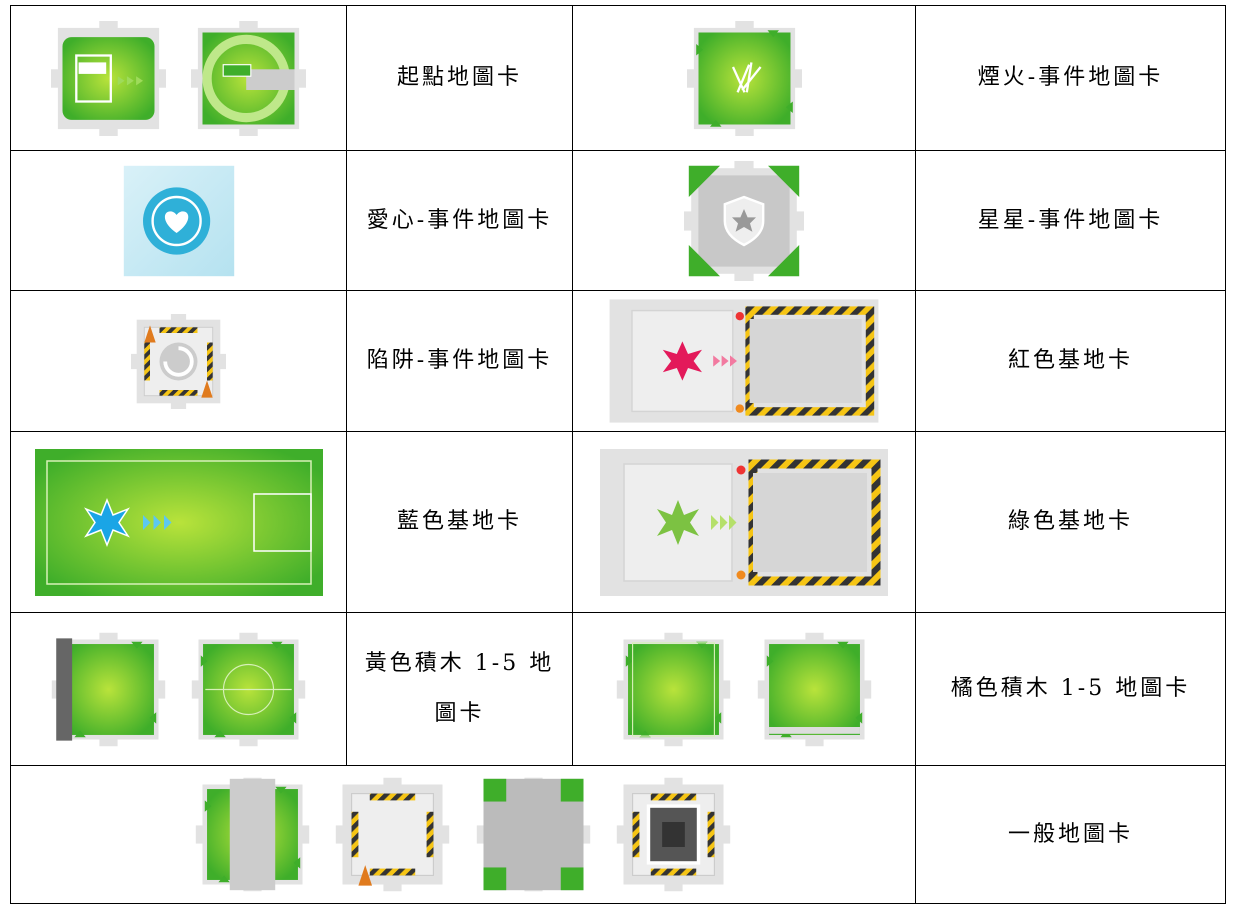  I want to click on card-label: 一般地圖卡, so click(1070, 834).